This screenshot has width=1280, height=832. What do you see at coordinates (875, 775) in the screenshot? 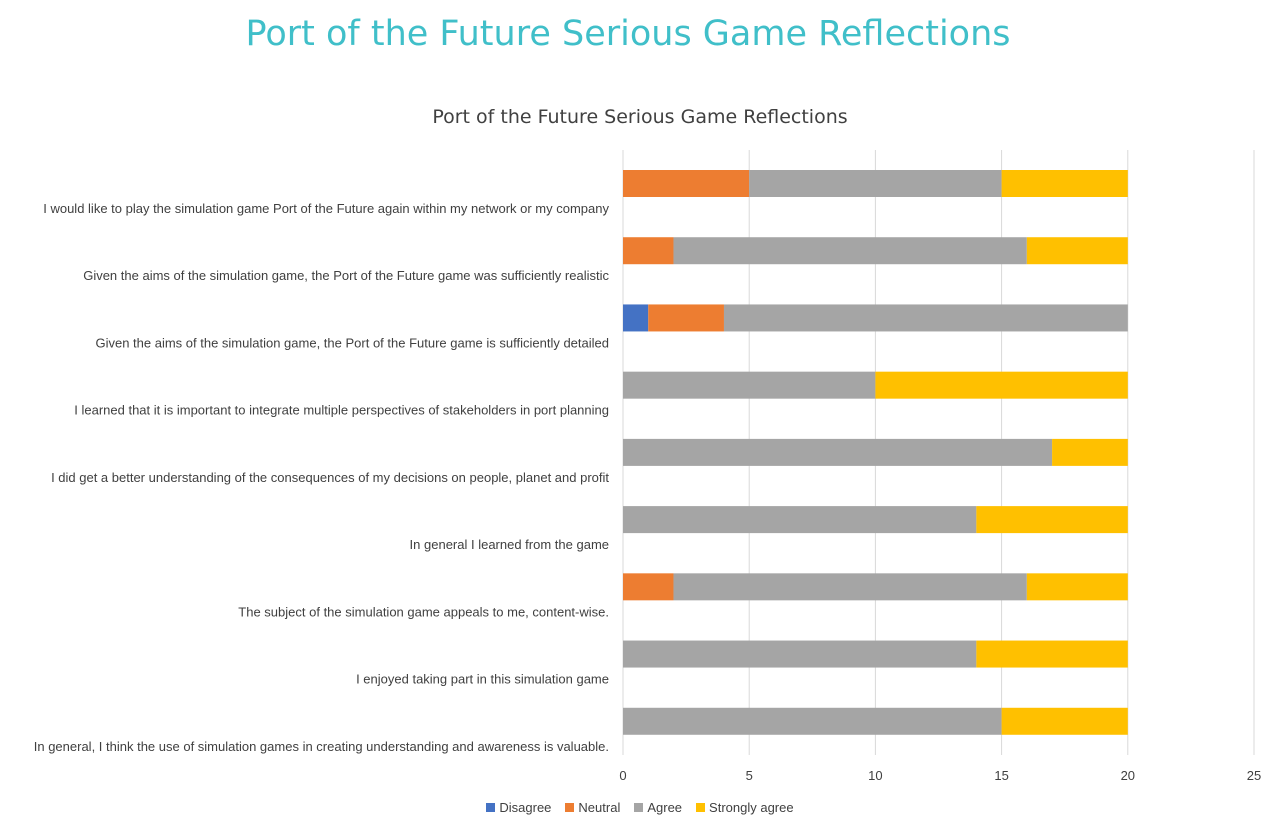
I see `x-tick-label: 10` at bounding box center [875, 775].